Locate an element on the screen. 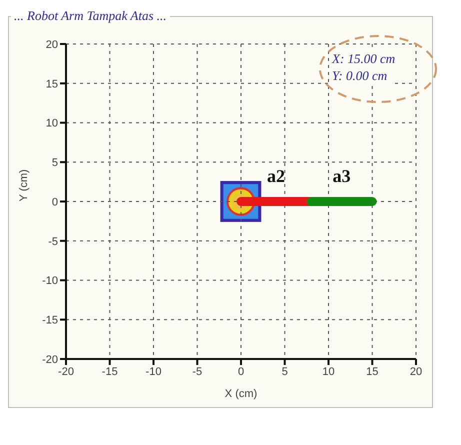  y-tick-label: -10 is located at coordinates (50, 281).